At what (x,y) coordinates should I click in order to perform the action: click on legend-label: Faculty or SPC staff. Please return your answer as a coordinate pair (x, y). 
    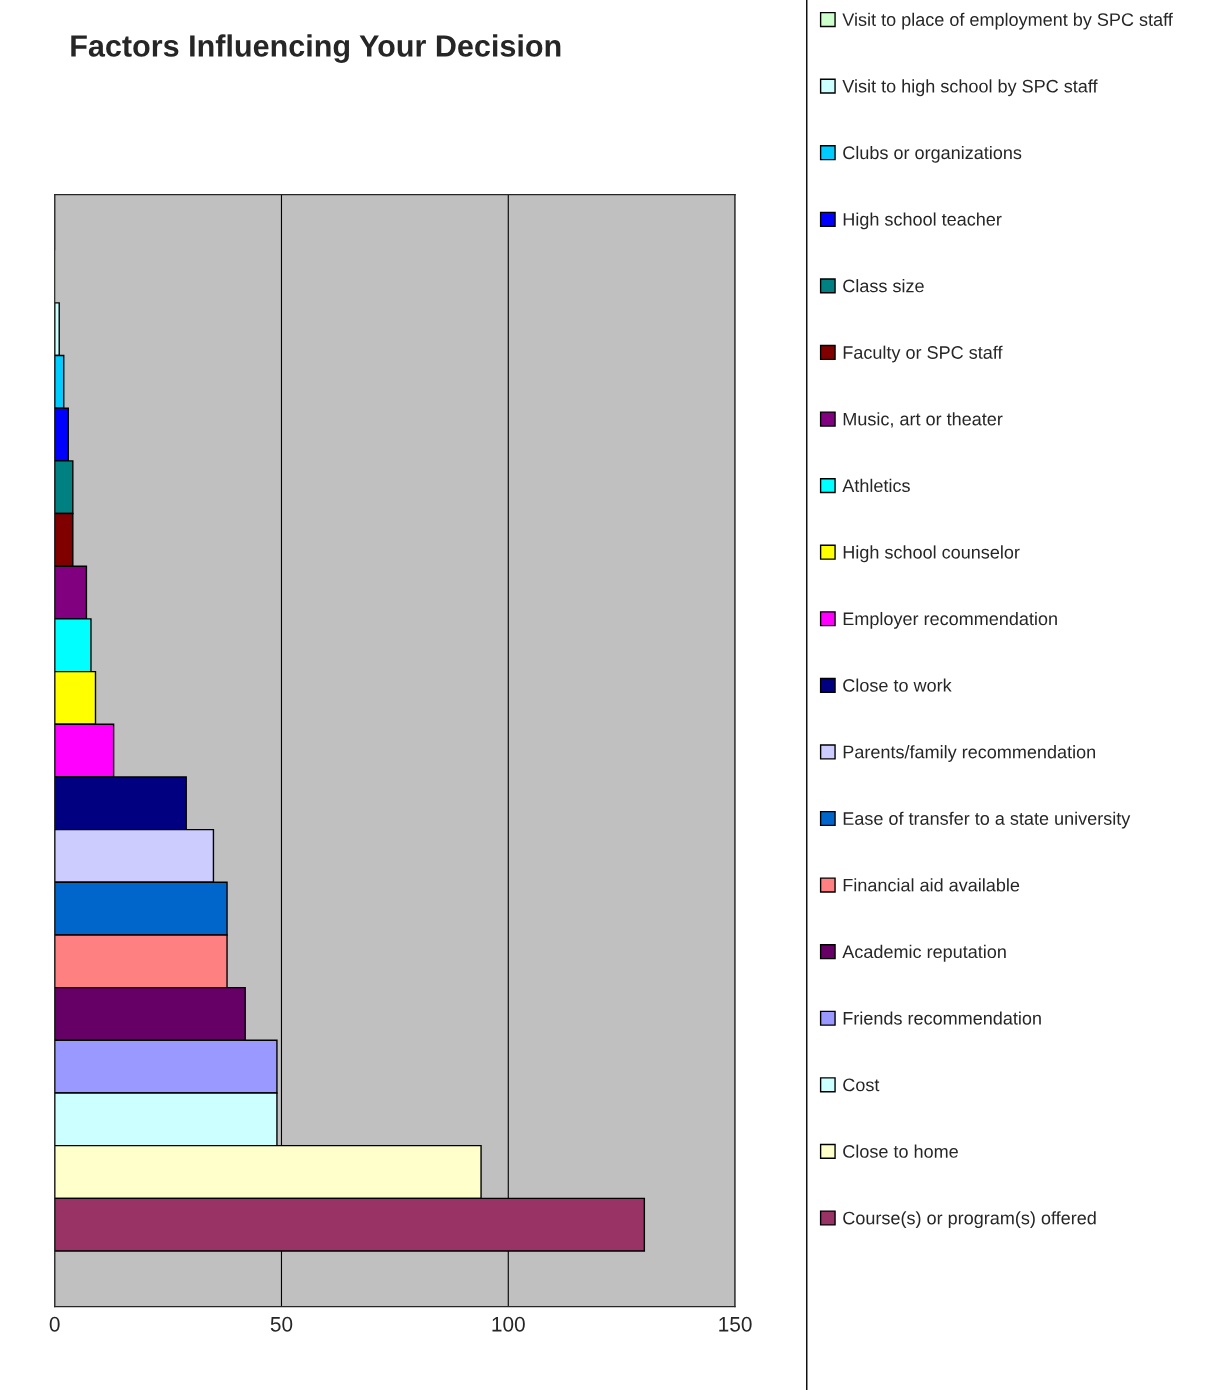
    Looking at the image, I should click on (923, 354).